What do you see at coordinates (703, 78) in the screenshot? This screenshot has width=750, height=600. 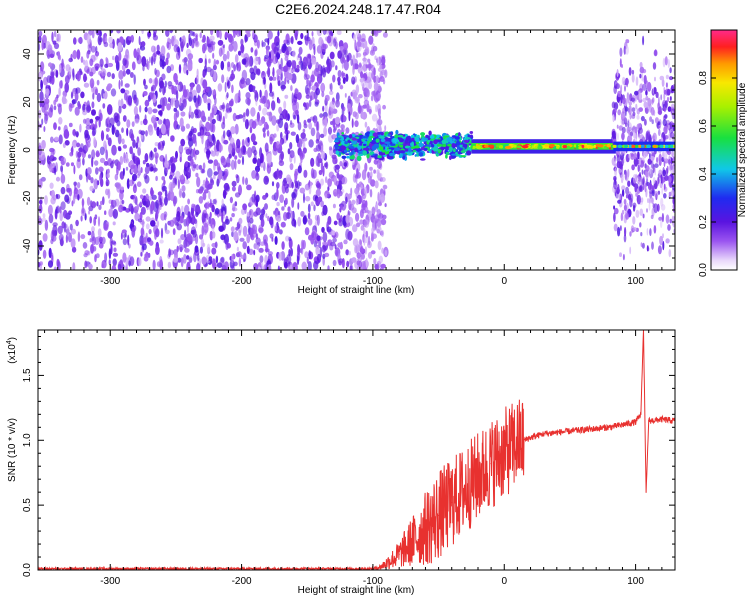 I see `colorbar-tick-label: 0.8` at bounding box center [703, 78].